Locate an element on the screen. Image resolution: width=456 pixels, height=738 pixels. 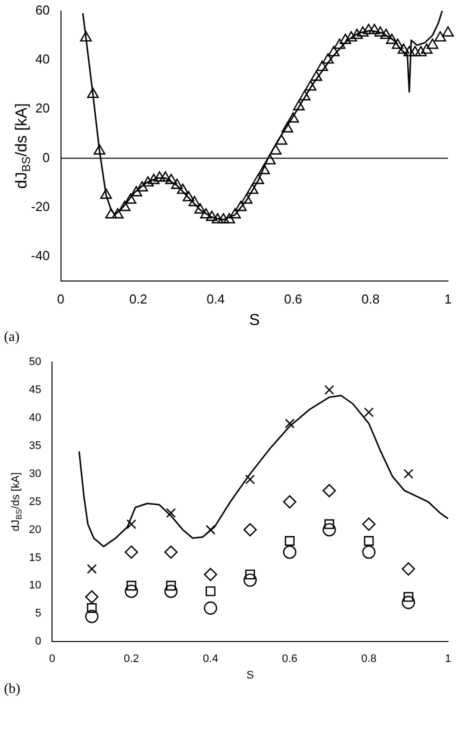
y-tick-label: 15 is located at coordinates (35, 558).